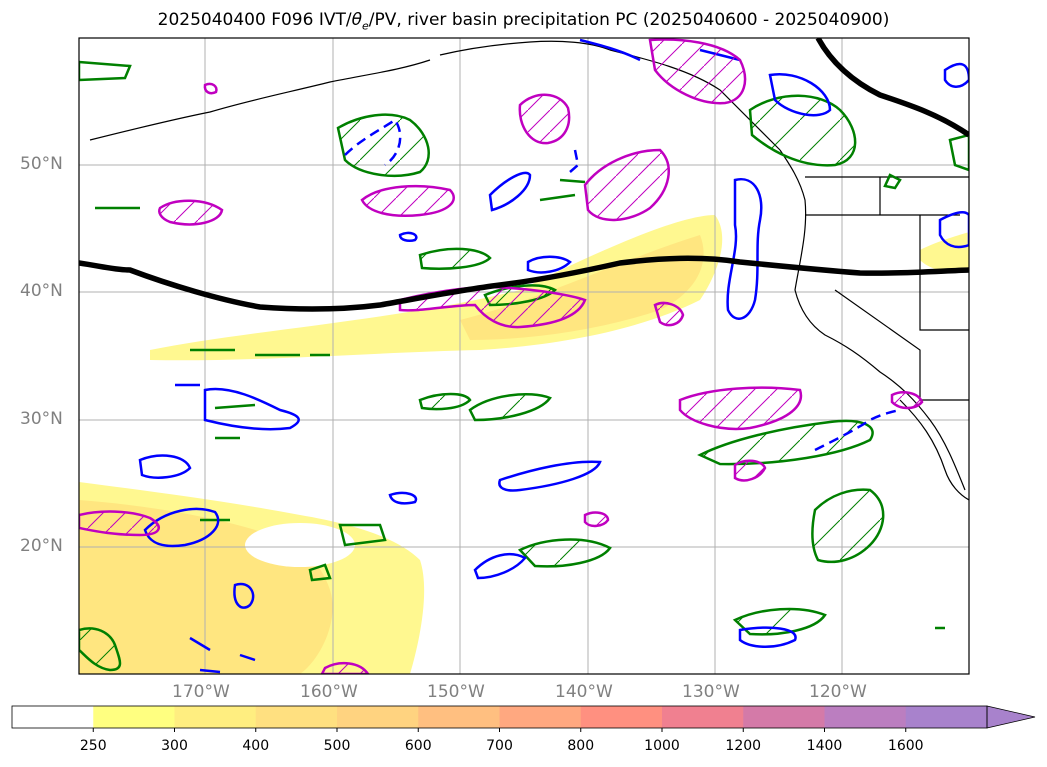  What do you see at coordinates (418, 746) in the screenshot?
I see `colorbar-tick-label: 600` at bounding box center [418, 746].